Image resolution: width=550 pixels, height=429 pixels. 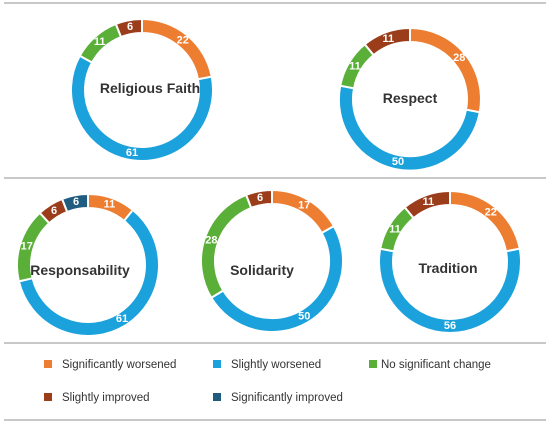 I want to click on donut-responsability: 11 61 17 6 6 Responsability, so click(x=88, y=264).